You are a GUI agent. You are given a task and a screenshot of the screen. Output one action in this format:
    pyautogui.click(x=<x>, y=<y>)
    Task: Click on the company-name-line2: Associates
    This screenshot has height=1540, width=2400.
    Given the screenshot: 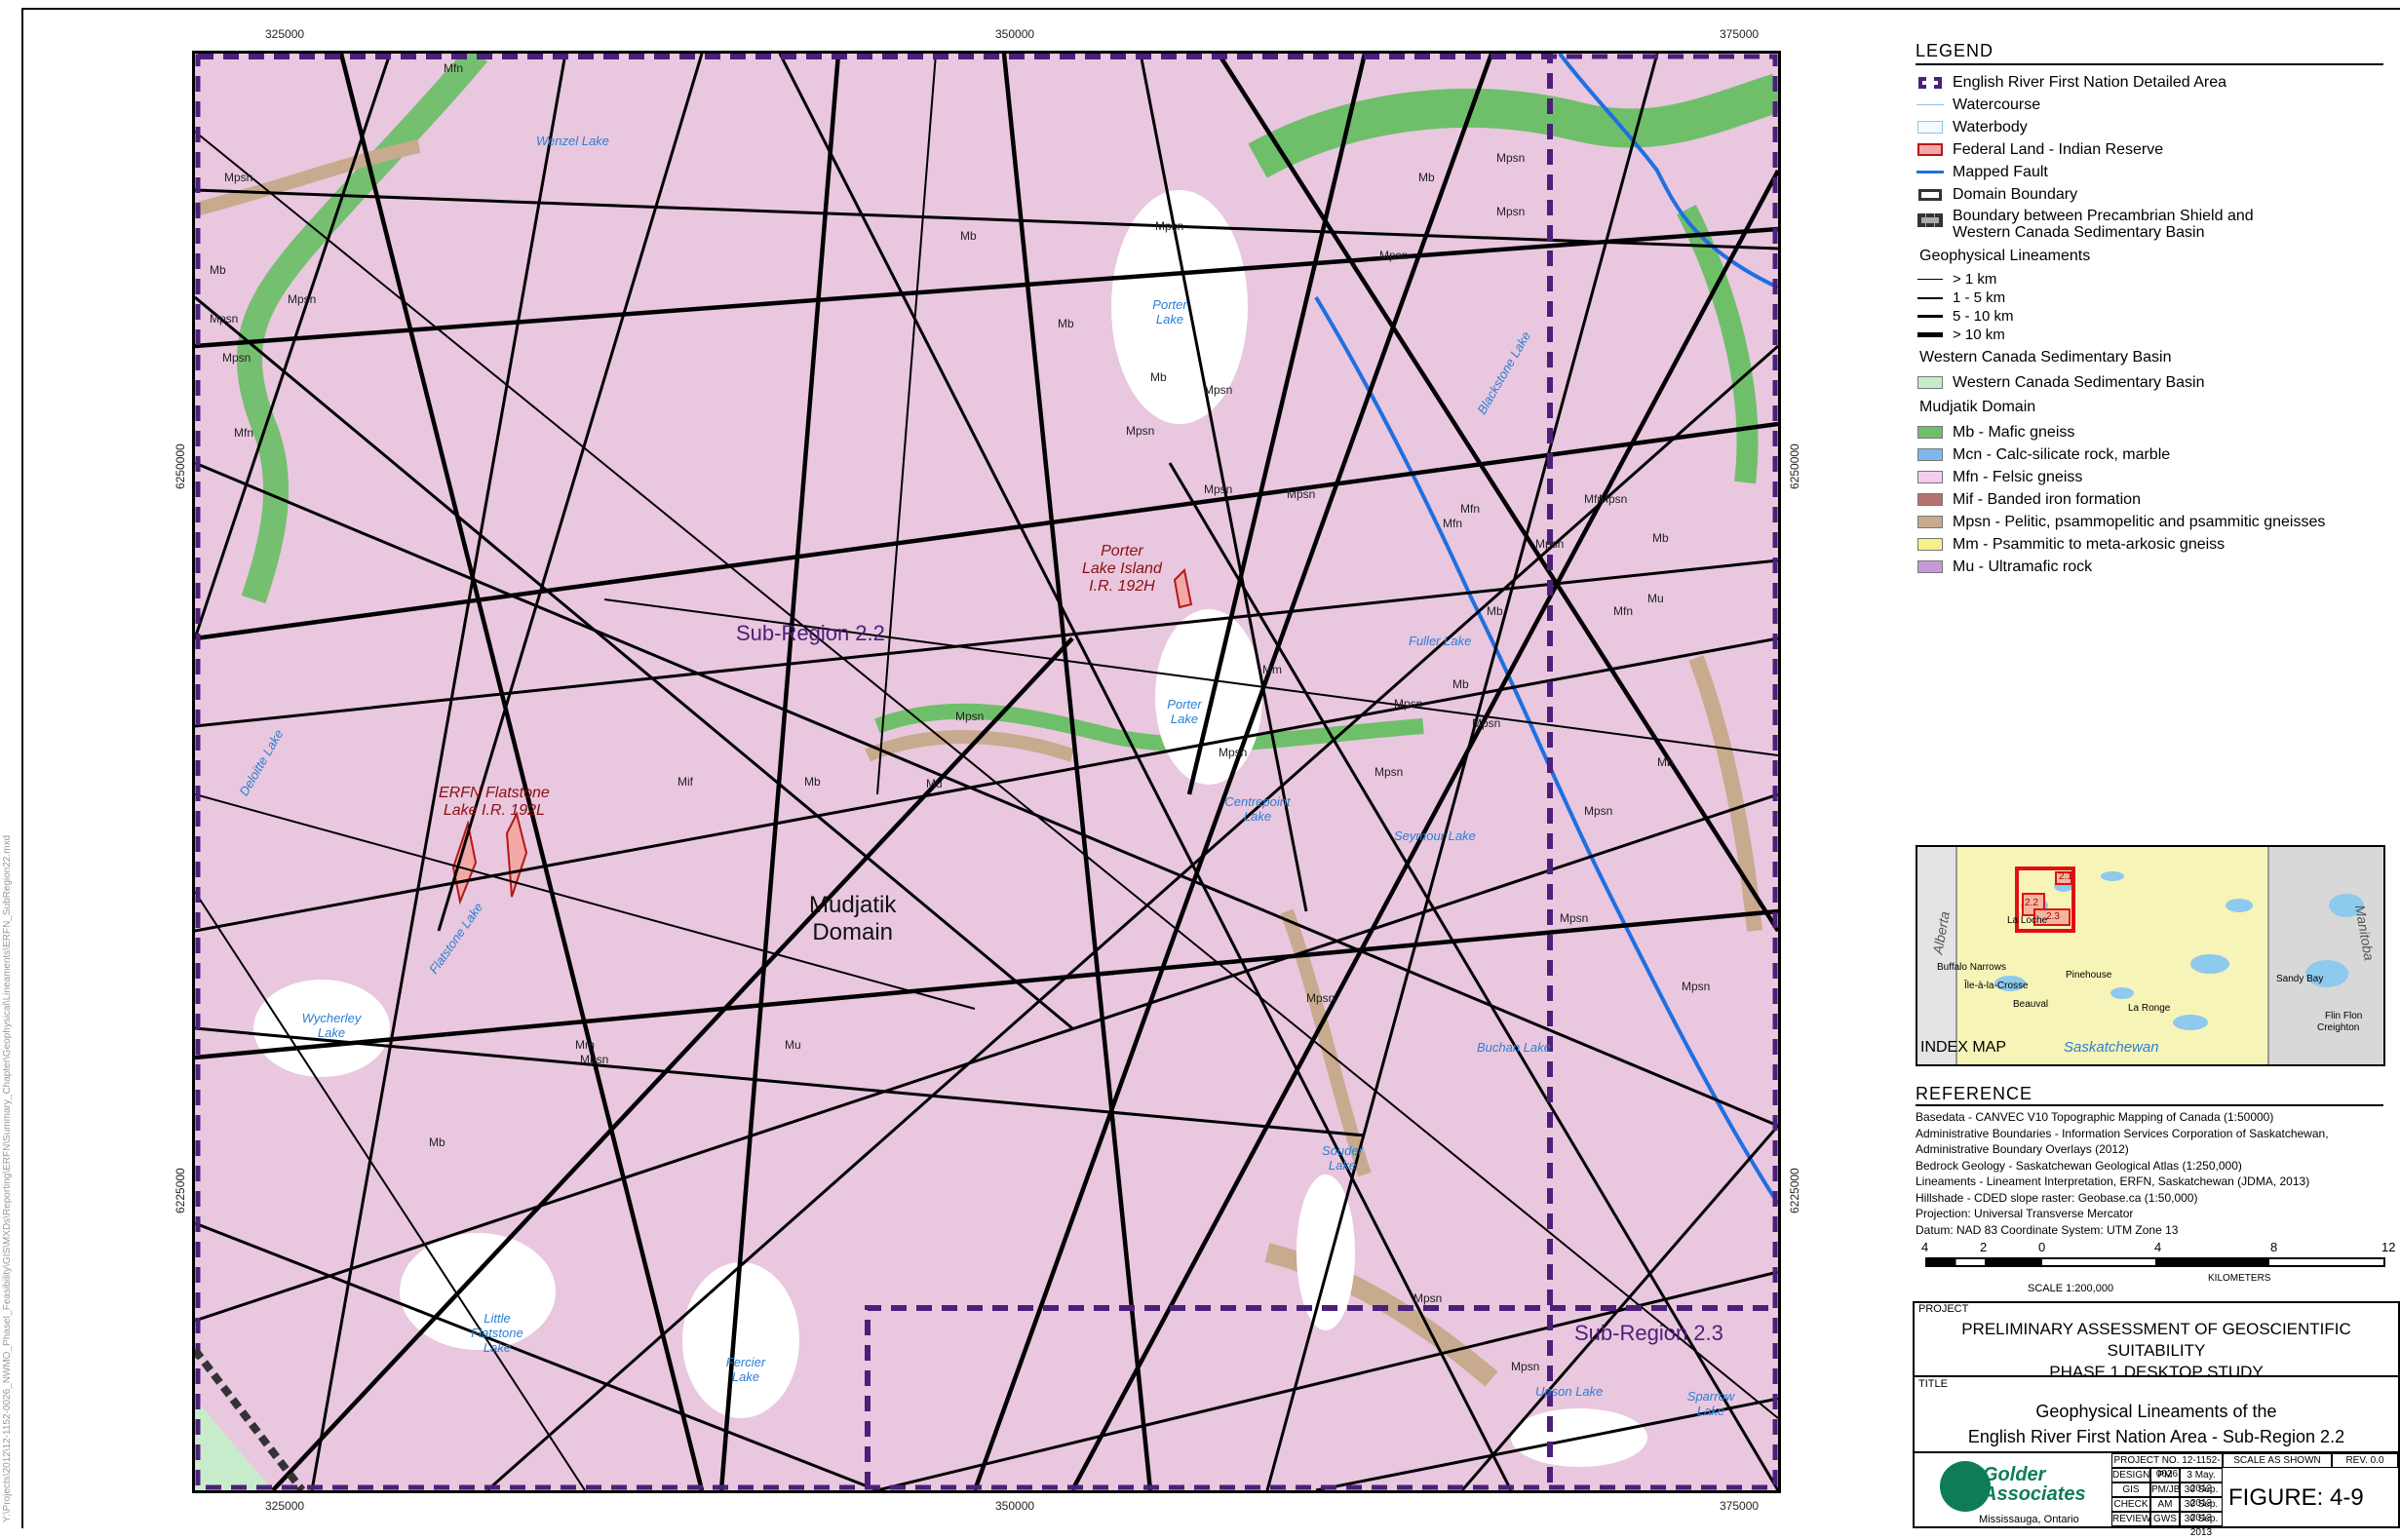 What is the action you would take?
    pyautogui.click(x=2034, y=1494)
    